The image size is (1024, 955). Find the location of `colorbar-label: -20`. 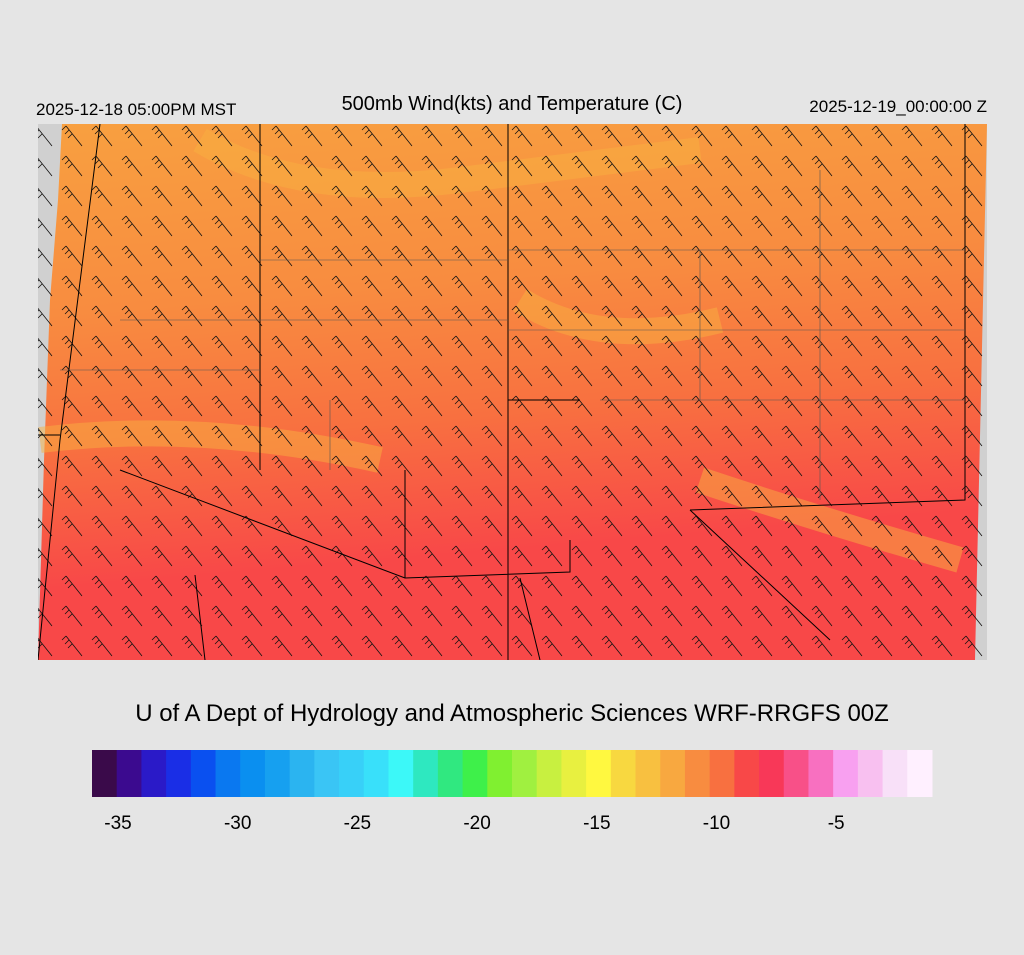

colorbar-label: -20 is located at coordinates (476, 823).